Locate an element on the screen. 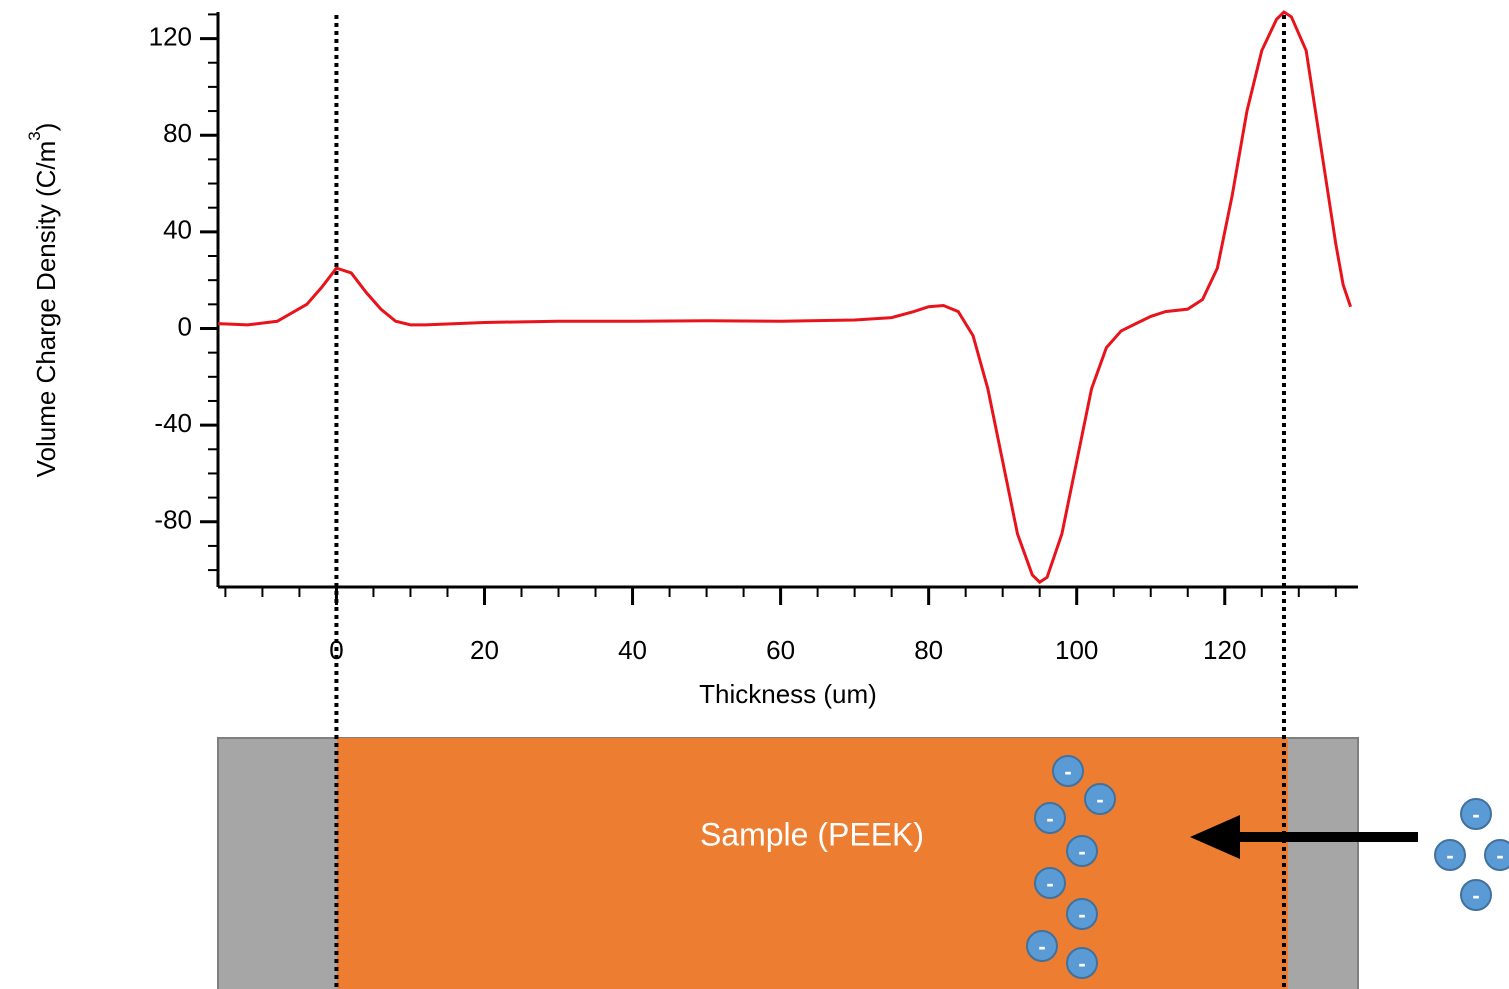 This screenshot has width=1509, height=989. x-axis-label: Thickness (um) is located at coordinates (788, 694).